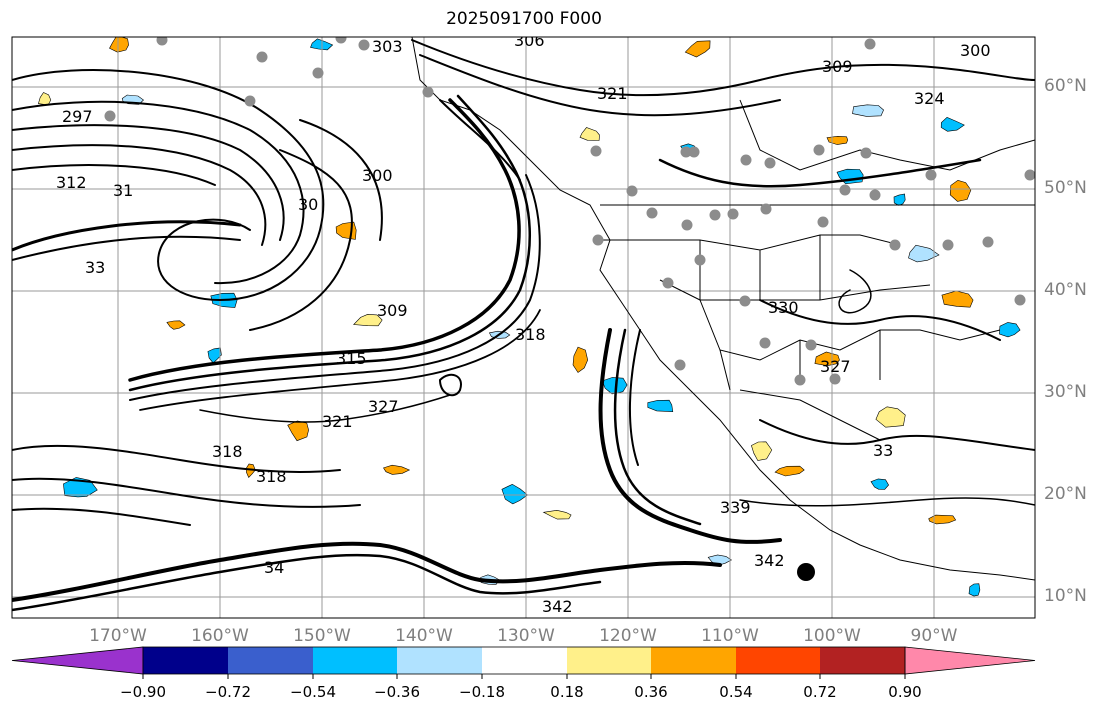 The image size is (1105, 712). Describe the element at coordinates (274, 567) in the screenshot. I see `contour-label: 34` at that location.